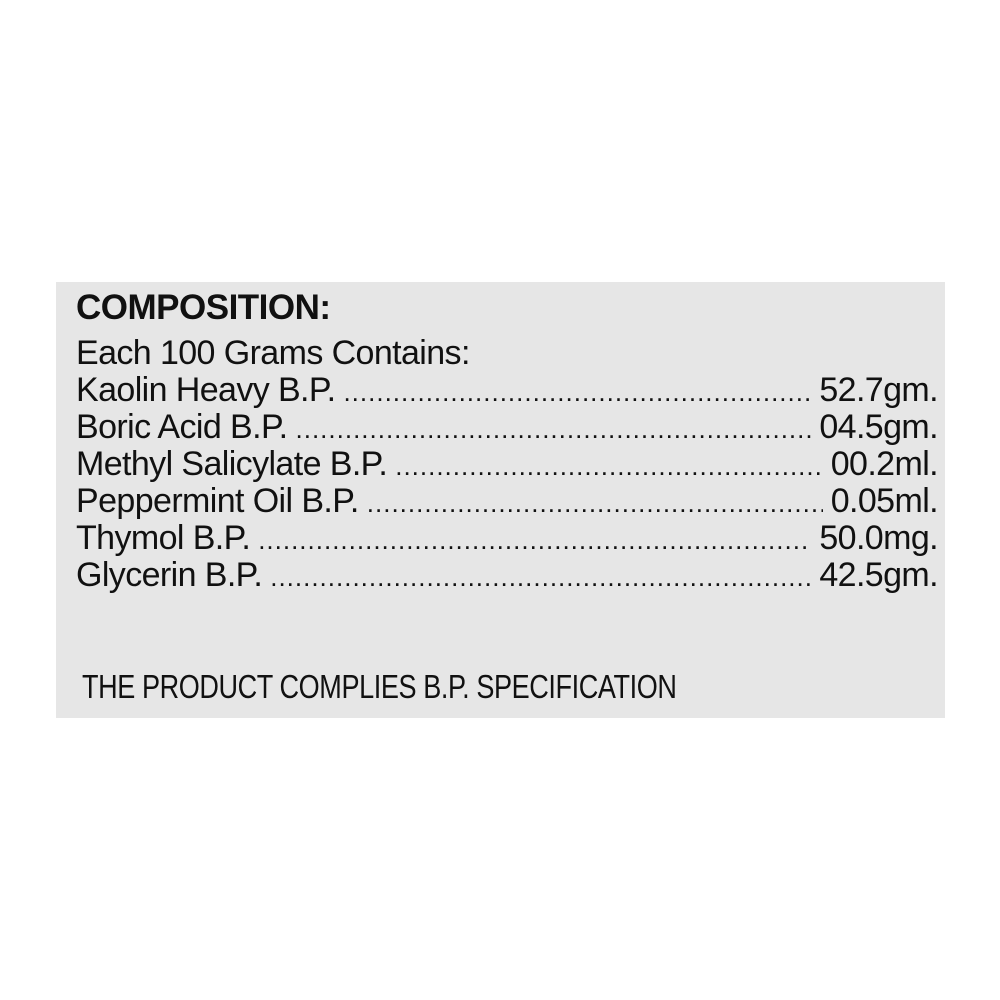 The image size is (1000, 1000). What do you see at coordinates (878, 538) in the screenshot?
I see `ingredient-amount: 50.0mg.` at bounding box center [878, 538].